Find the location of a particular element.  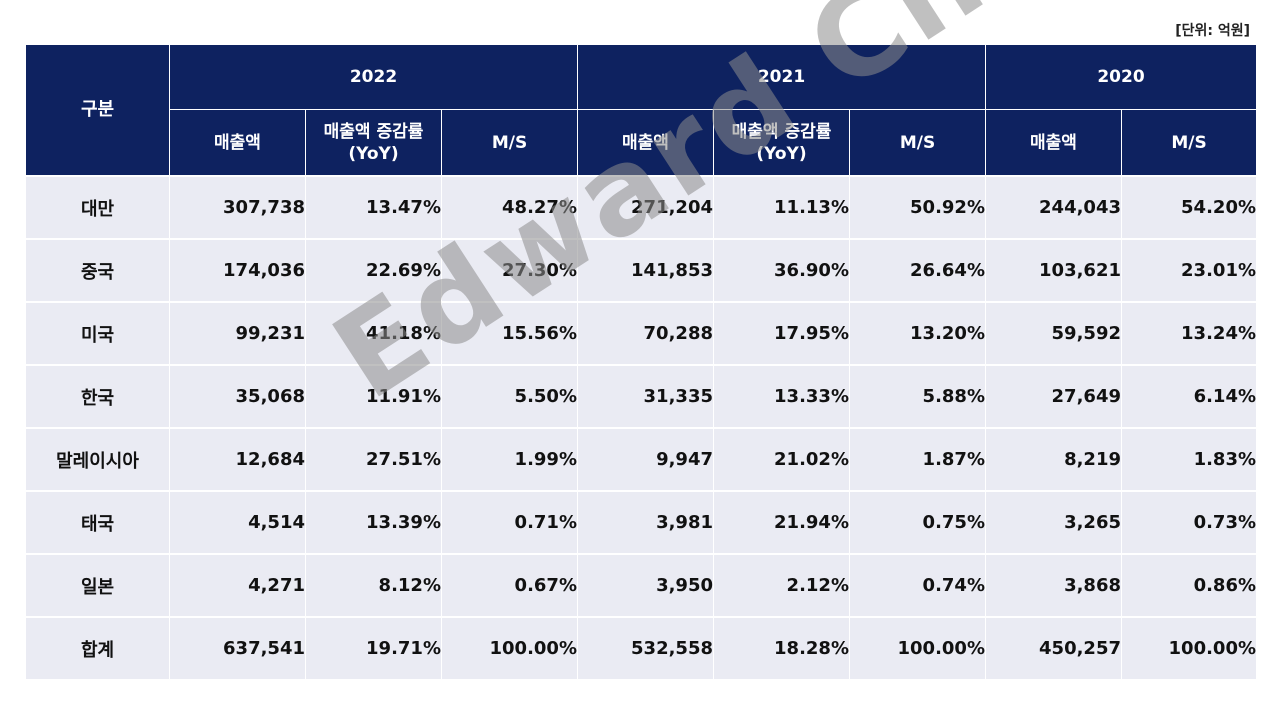

table-cell: 3,950 is located at coordinates (645, 585).